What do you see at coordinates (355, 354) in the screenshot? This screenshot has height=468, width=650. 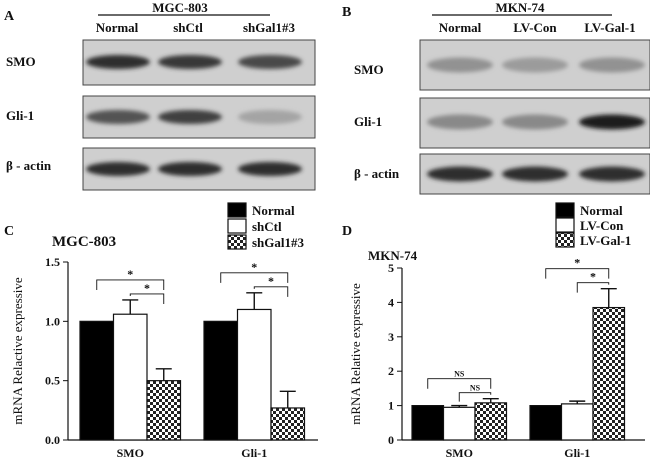 I see `y-axis-label: mRNA Relative expressive` at bounding box center [355, 354].